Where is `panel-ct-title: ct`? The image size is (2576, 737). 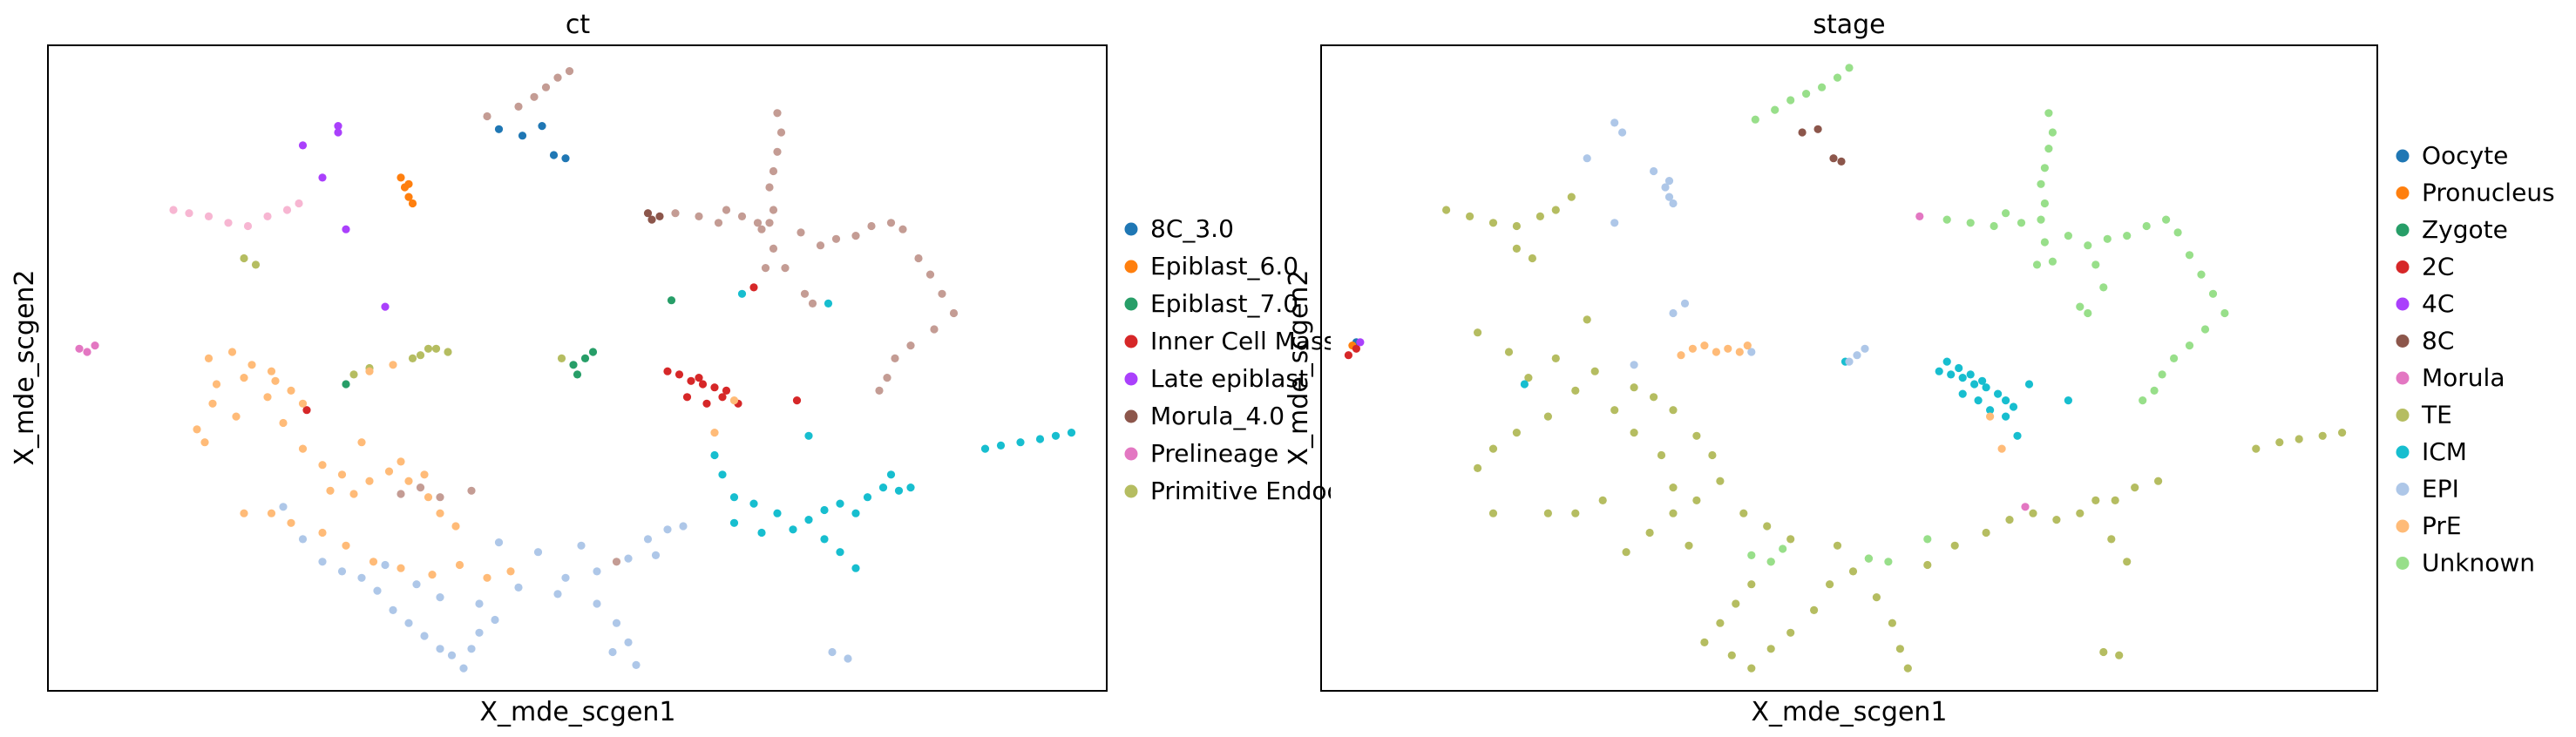 panel-ct-title: ct is located at coordinates (578, 25).